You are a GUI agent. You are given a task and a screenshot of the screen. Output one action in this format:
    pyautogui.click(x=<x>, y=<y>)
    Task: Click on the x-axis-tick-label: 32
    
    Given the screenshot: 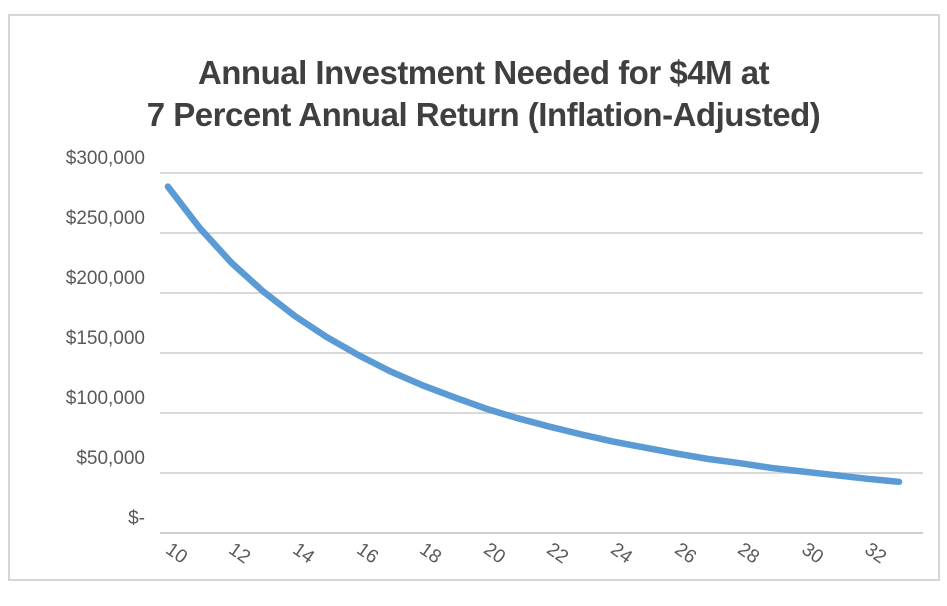 What is the action you would take?
    pyautogui.click(x=875, y=553)
    